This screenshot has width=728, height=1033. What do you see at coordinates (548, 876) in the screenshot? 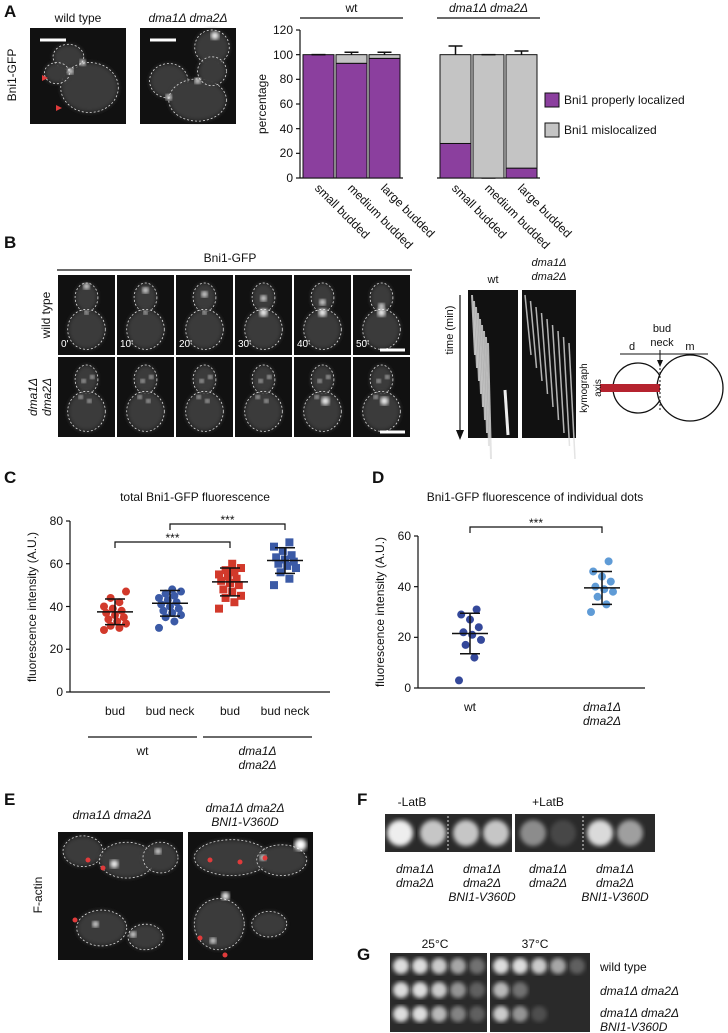
I see `strain-label: dma1Δ dma2Δ` at bounding box center [548, 876].